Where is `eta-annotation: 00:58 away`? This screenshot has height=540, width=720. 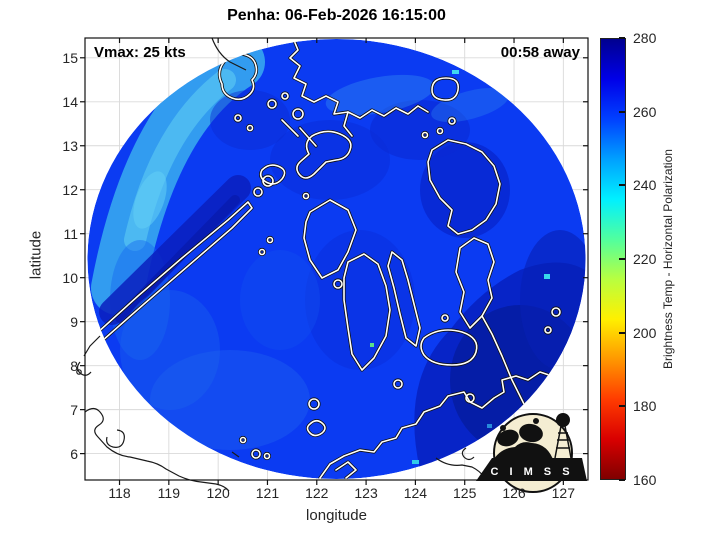 eta-annotation: 00:58 away is located at coordinates (540, 52).